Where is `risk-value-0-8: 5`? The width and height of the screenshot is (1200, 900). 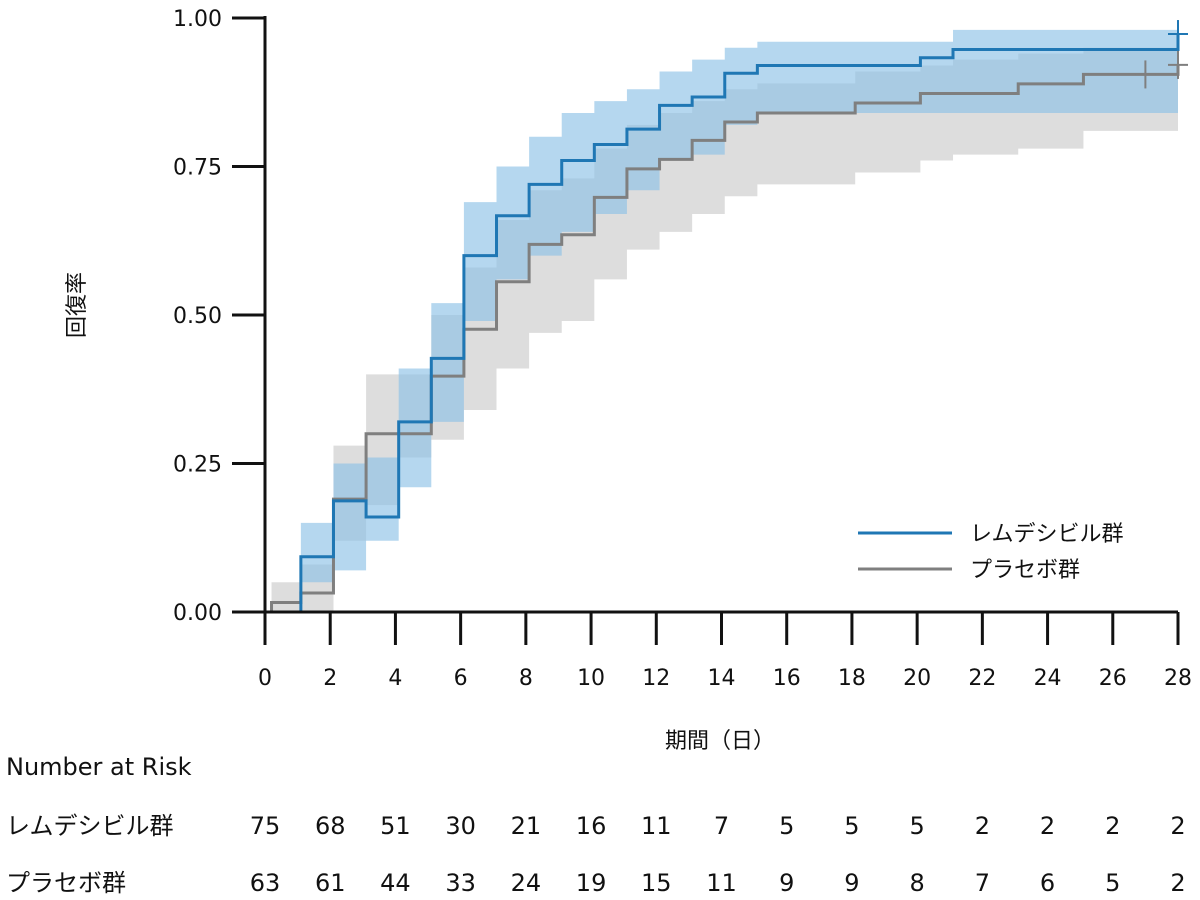
risk-value-0-8: 5 is located at coordinates (786, 826).